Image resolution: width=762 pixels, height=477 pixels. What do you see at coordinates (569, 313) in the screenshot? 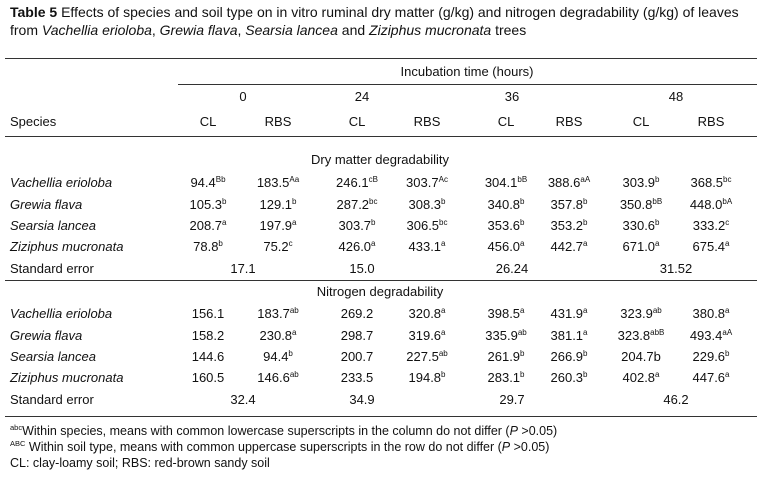
I see `value-cell: 431.9a` at bounding box center [569, 313].